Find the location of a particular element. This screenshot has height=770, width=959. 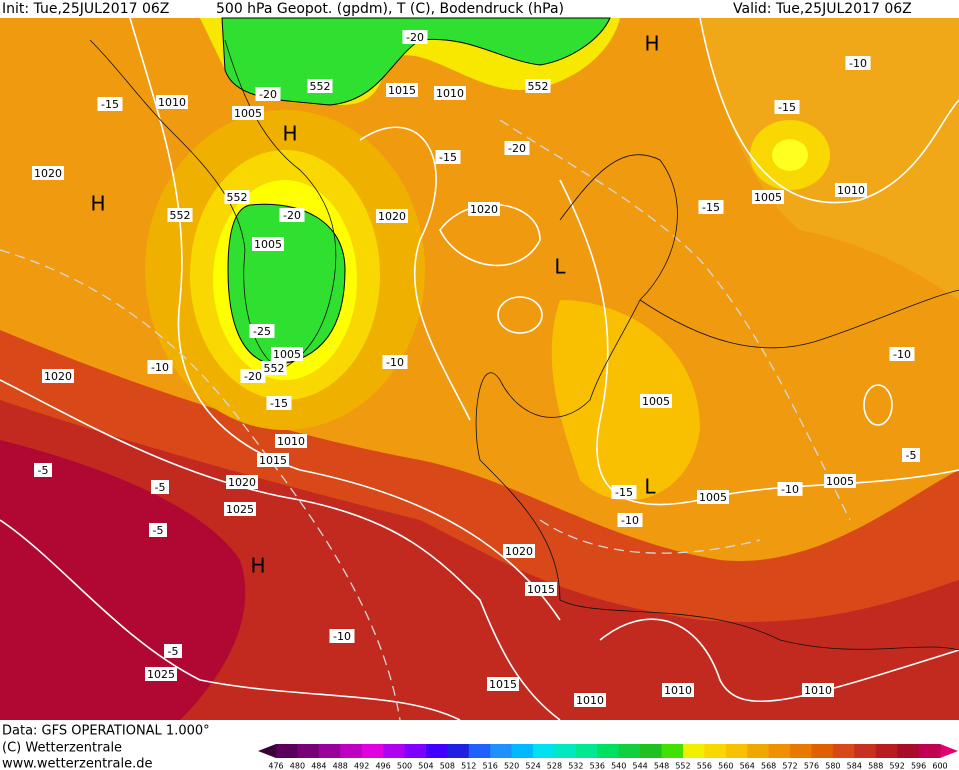

legend-label: 540 is located at coordinates (618, 766).